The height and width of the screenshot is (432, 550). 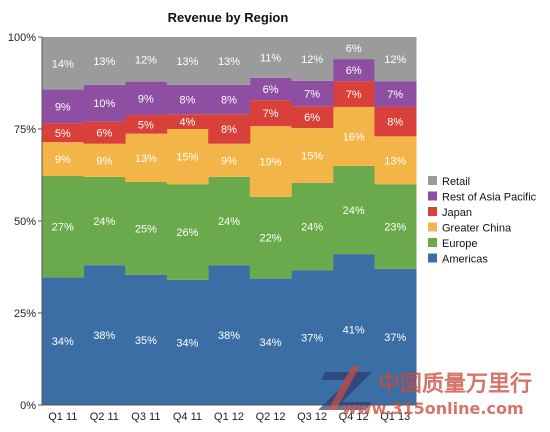 What do you see at coordinates (228, 17) in the screenshot?
I see `chart-title: Revenue by Region` at bounding box center [228, 17].